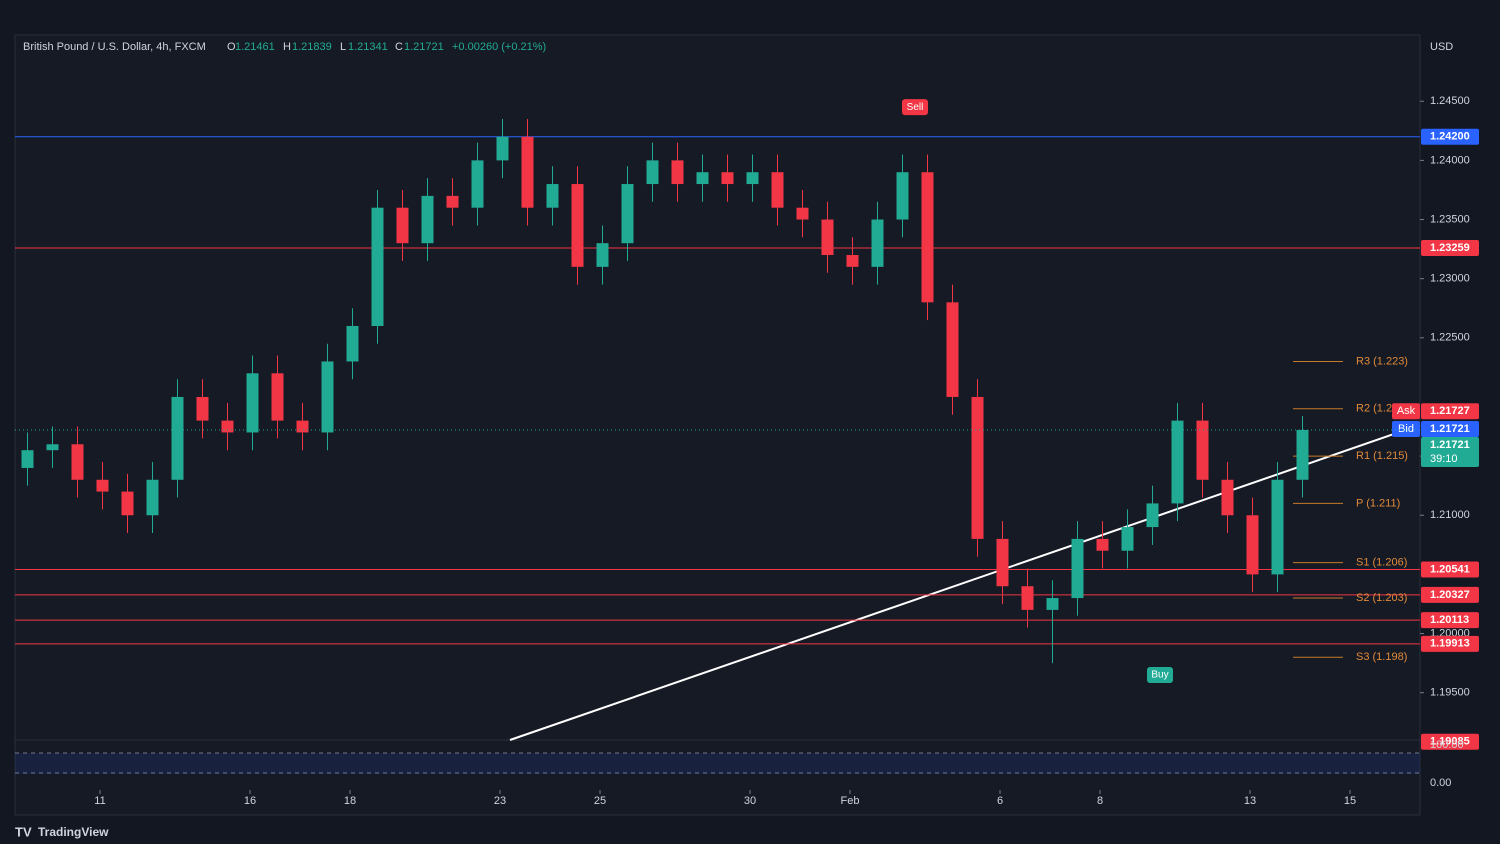  What do you see at coordinates (1382, 456) in the screenshot?
I see `pivot-label: R1 (1.215)` at bounding box center [1382, 456].